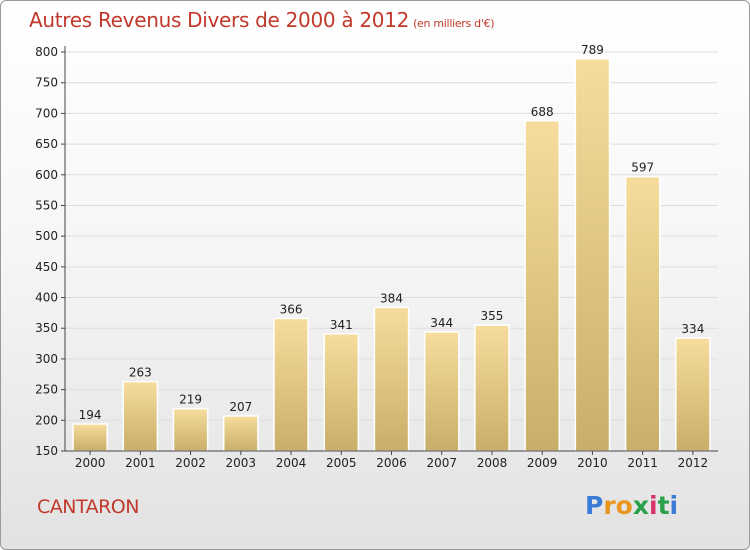 The height and width of the screenshot is (550, 750). Describe the element at coordinates (441, 463) in the screenshot. I see `x-tick-label: 2007` at that location.